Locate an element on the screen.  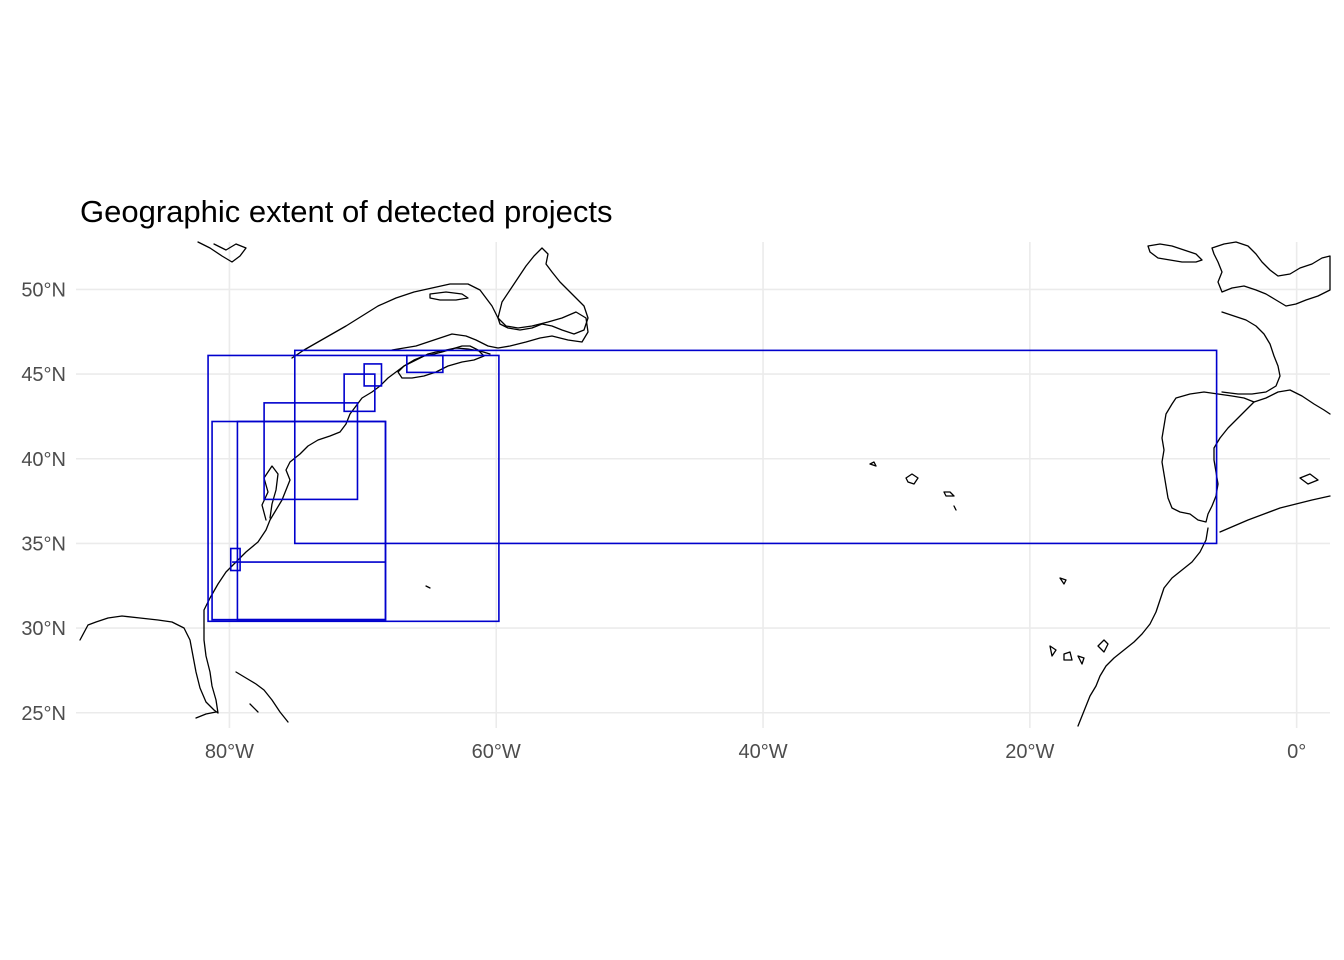
coastline-azores is located at coordinates (913, 486).